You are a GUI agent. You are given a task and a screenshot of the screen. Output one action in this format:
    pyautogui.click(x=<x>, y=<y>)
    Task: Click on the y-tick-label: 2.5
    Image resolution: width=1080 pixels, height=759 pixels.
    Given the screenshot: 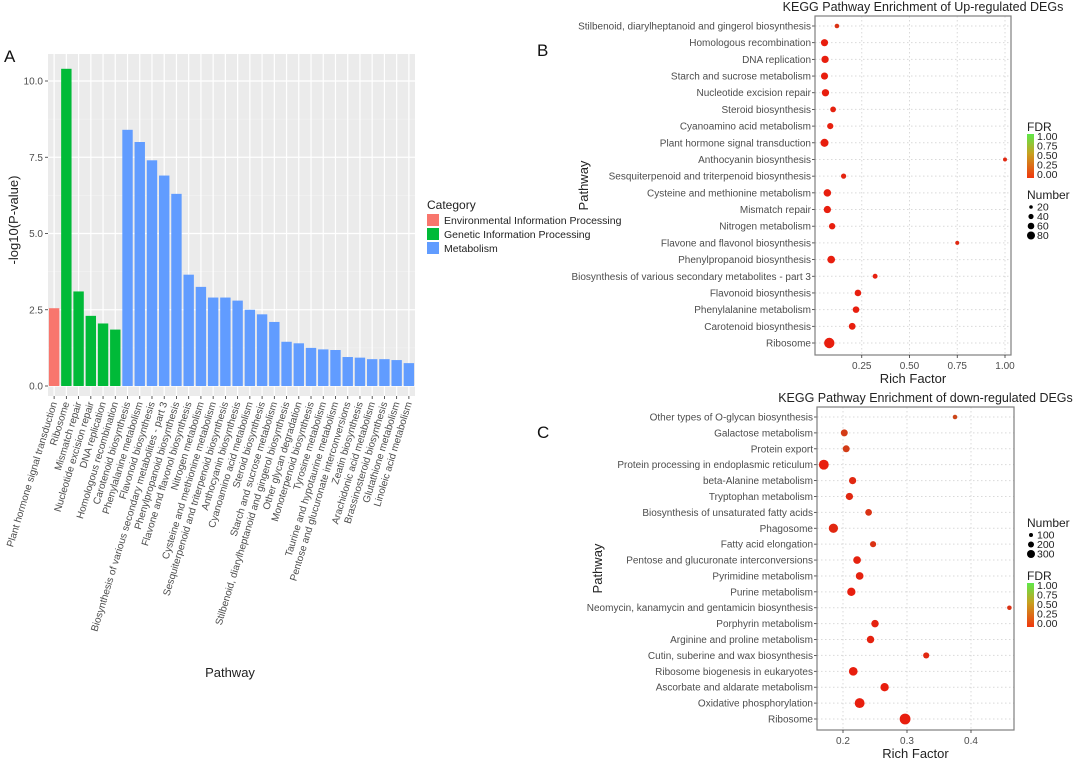 What is the action you would take?
    pyautogui.click(x=36, y=310)
    